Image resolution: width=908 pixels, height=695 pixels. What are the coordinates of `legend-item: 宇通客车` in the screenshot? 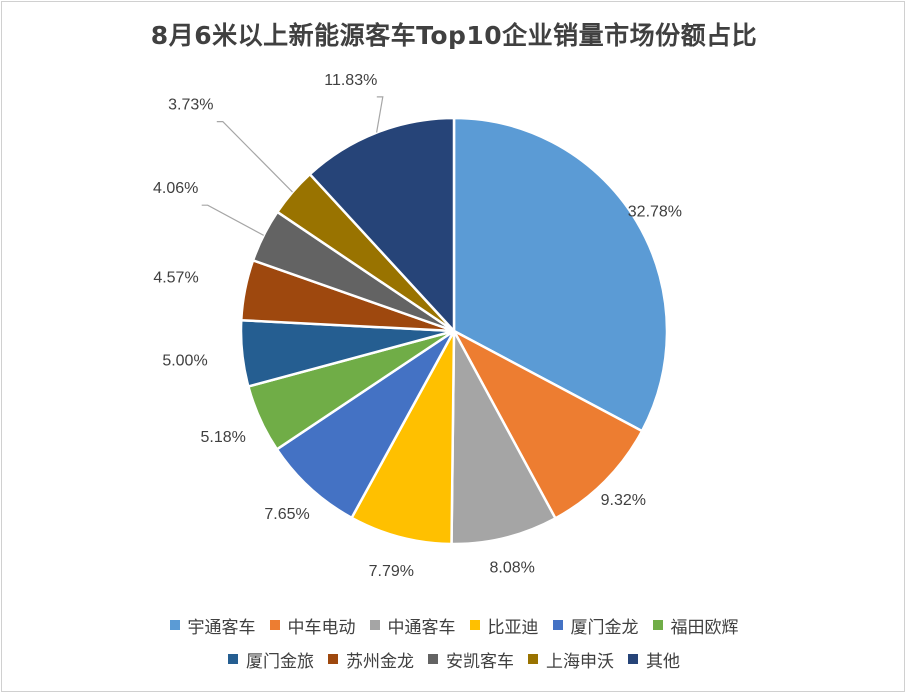 It's located at (212, 625).